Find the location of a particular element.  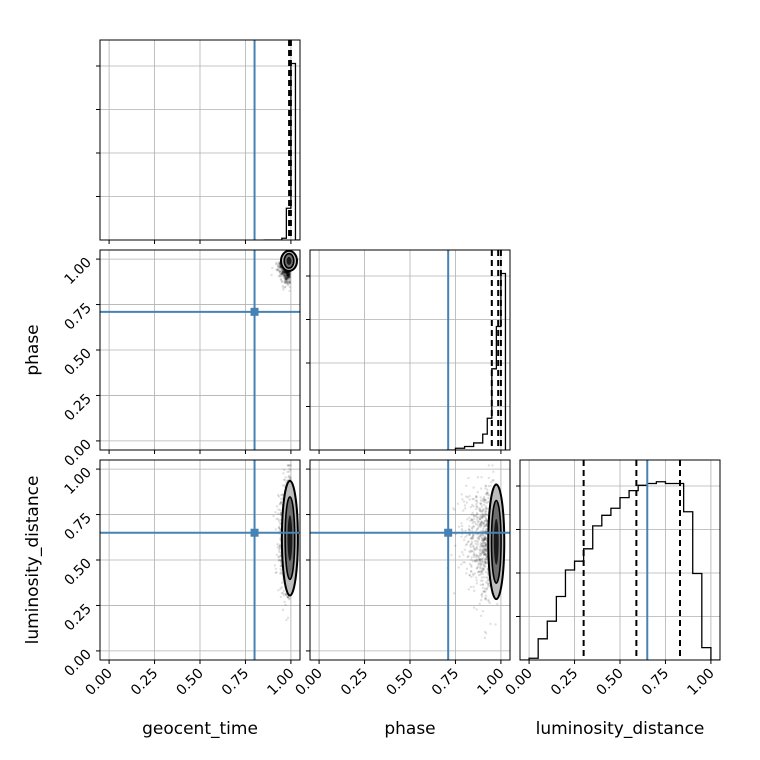

x-axis-label-0: geocent_time is located at coordinates (200, 729).